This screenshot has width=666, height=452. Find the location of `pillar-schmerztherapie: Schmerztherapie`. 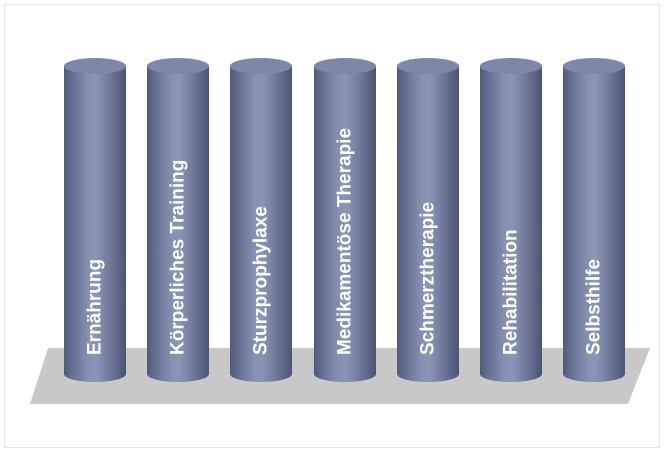

pillar-schmerztherapie: Schmerztherapie is located at coordinates (428, 220).